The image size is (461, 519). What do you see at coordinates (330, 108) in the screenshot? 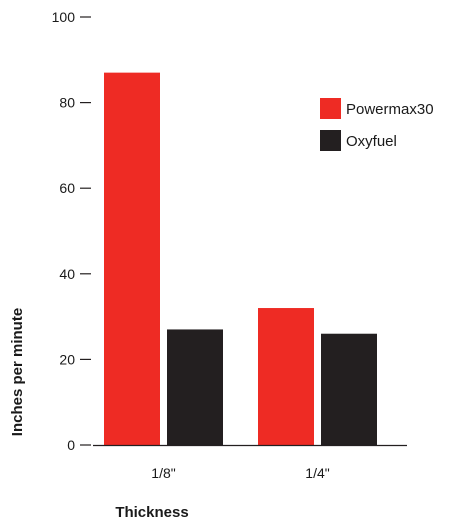
I see `legend-swatch-powermax30` at bounding box center [330, 108].